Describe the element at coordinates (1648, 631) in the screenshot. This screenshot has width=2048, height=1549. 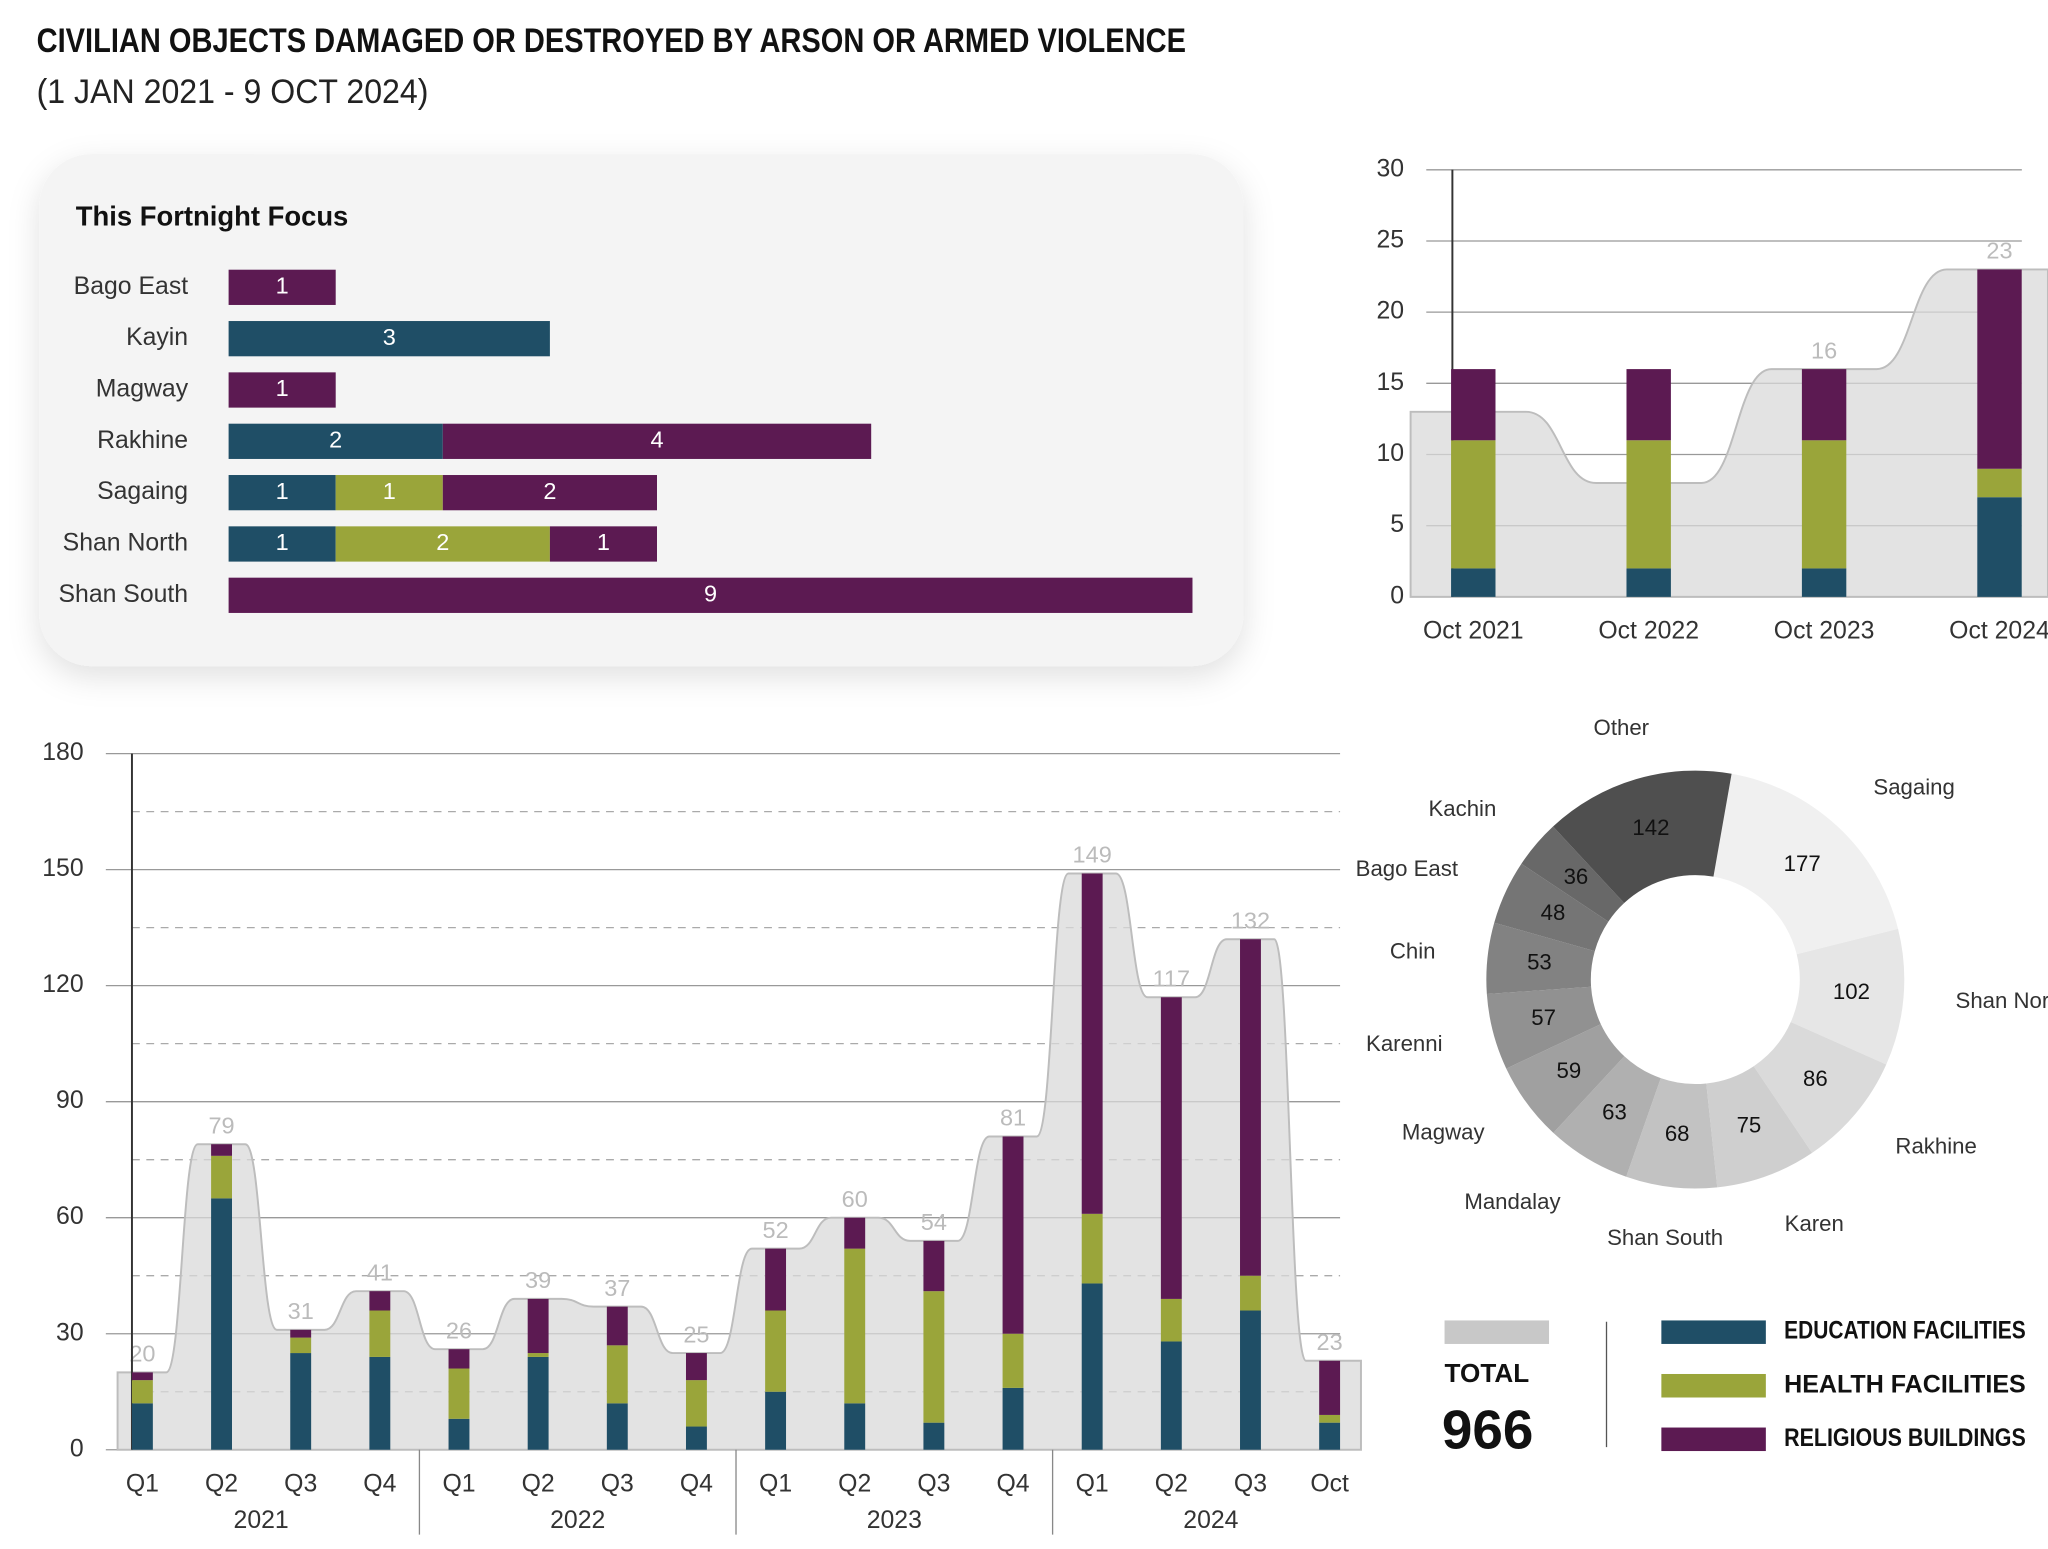
I see `x-tick-label: Oct 2022` at that location.